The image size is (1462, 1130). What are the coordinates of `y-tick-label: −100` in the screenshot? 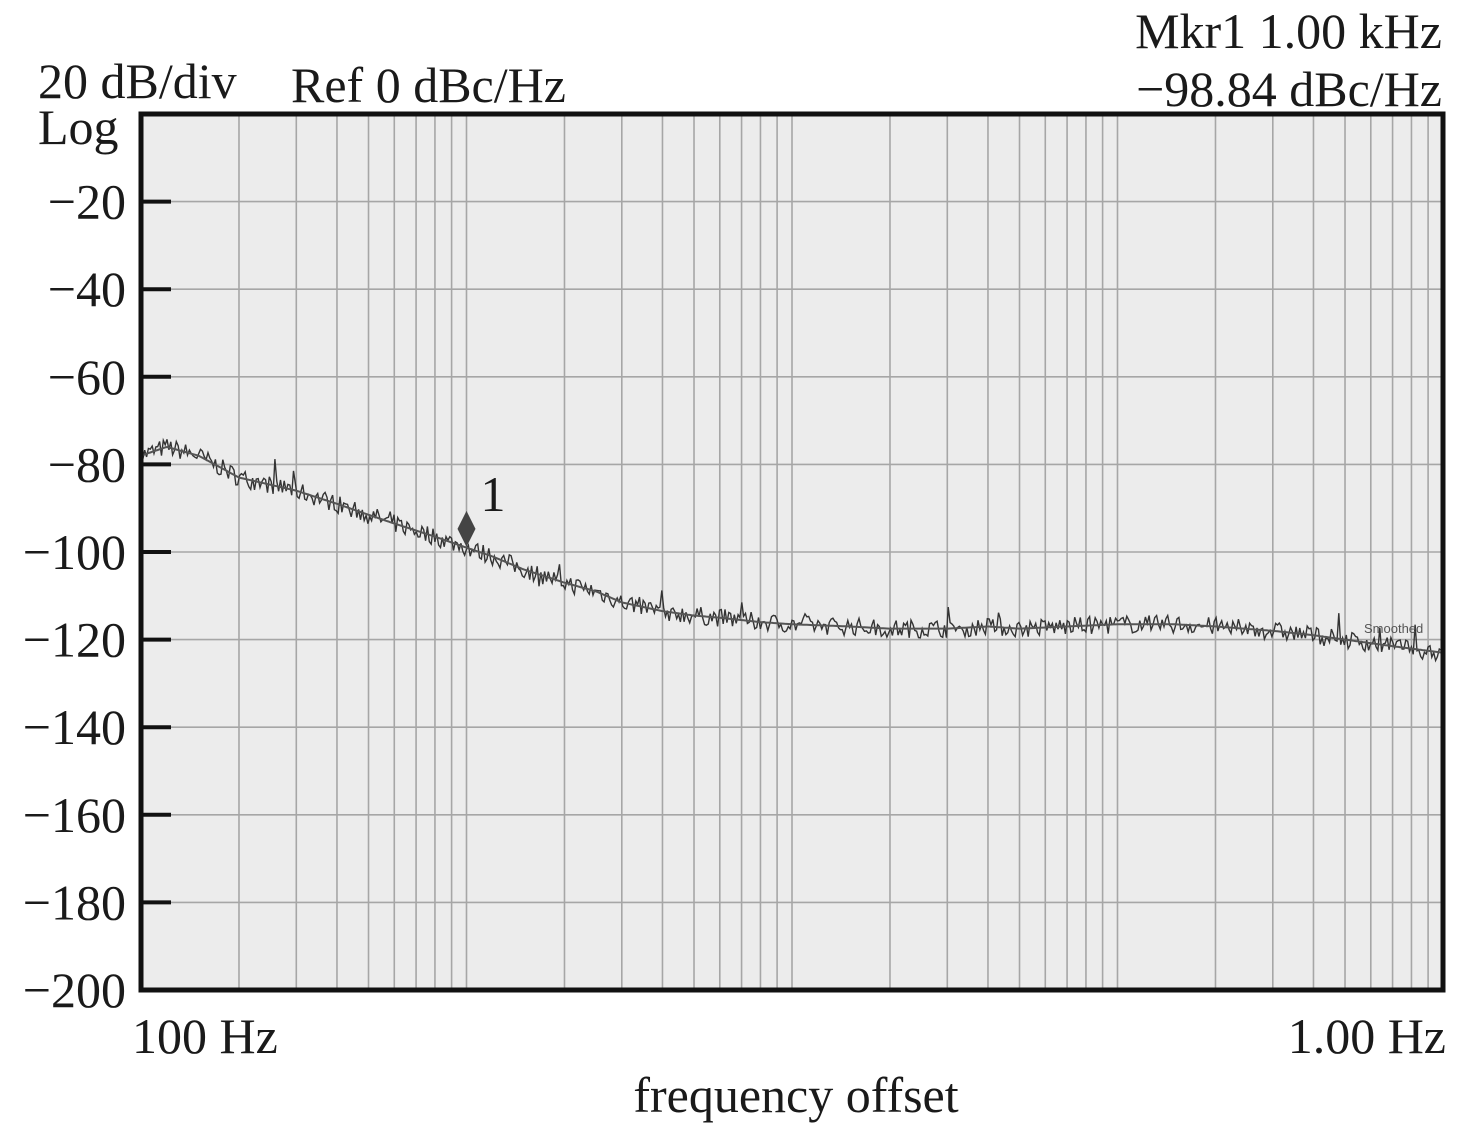 It's located at (74, 552).